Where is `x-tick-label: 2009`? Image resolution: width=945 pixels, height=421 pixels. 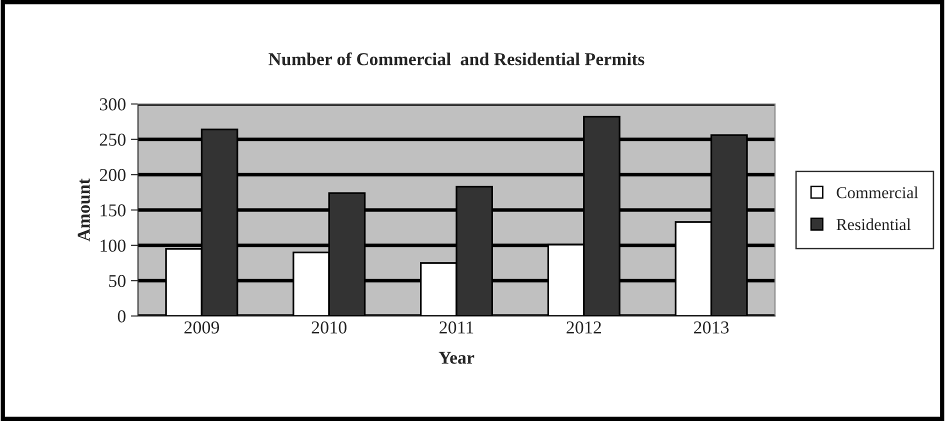 x-tick-label: 2009 is located at coordinates (202, 327).